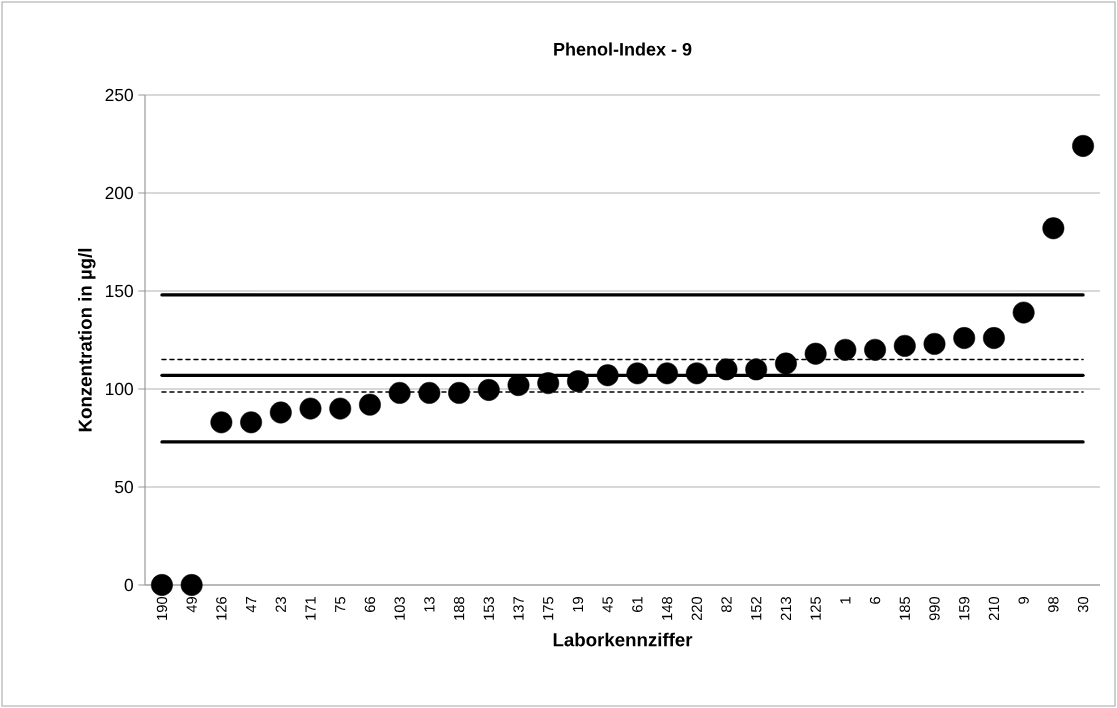 This screenshot has height=708, width=1117. I want to click on x-tick-label: 190, so click(162, 608).